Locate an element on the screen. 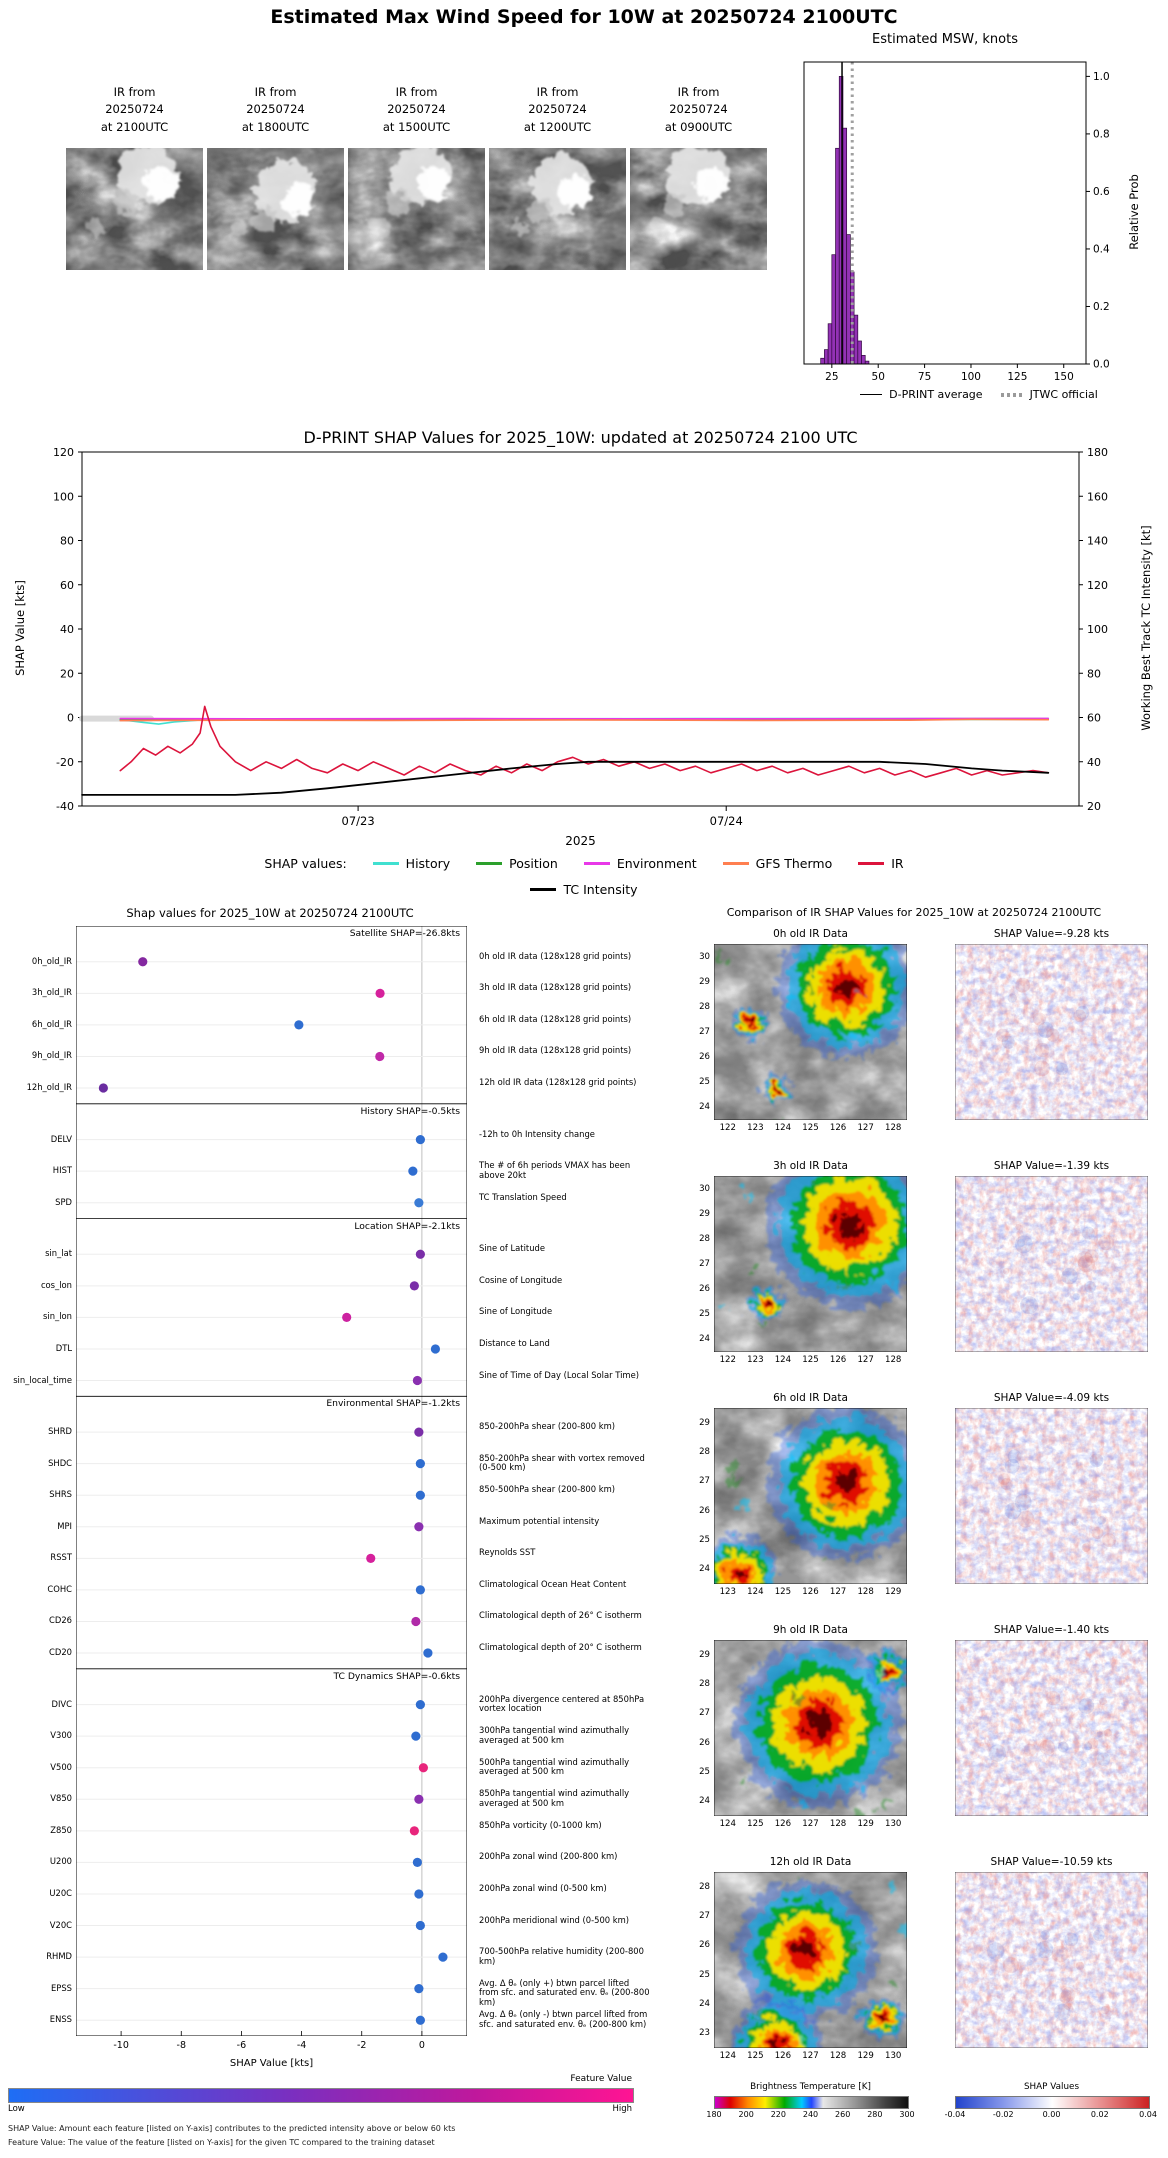 The height and width of the screenshot is (2158, 1168). shap-subplot-title: SHAP Value=-1.40 kts is located at coordinates (1051, 1630).